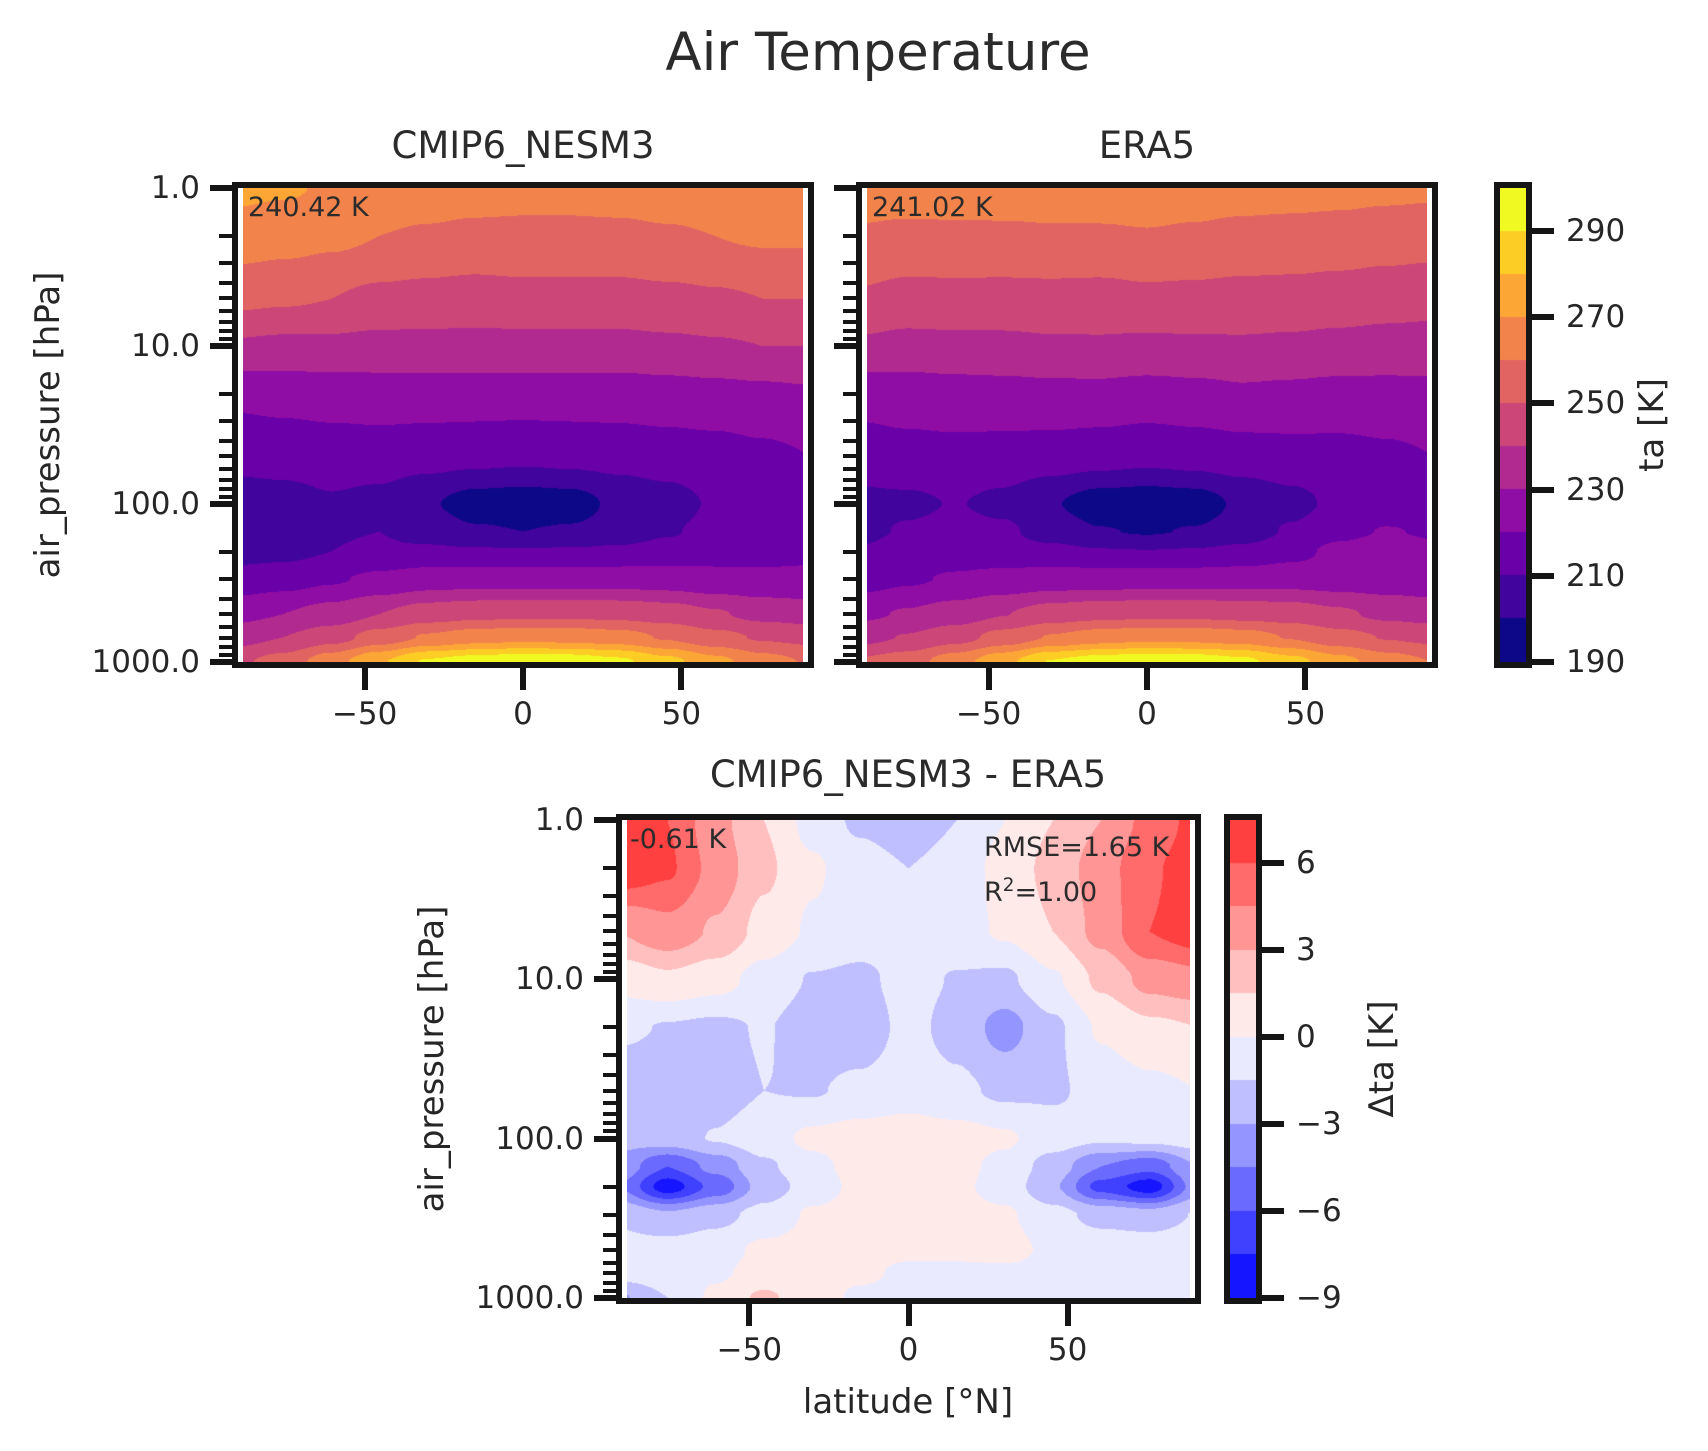 This screenshot has height=1451, width=1708. Describe the element at coordinates (1382, 1059) in the screenshot. I see `colorbar-dta-label: Δta [K]` at that location.